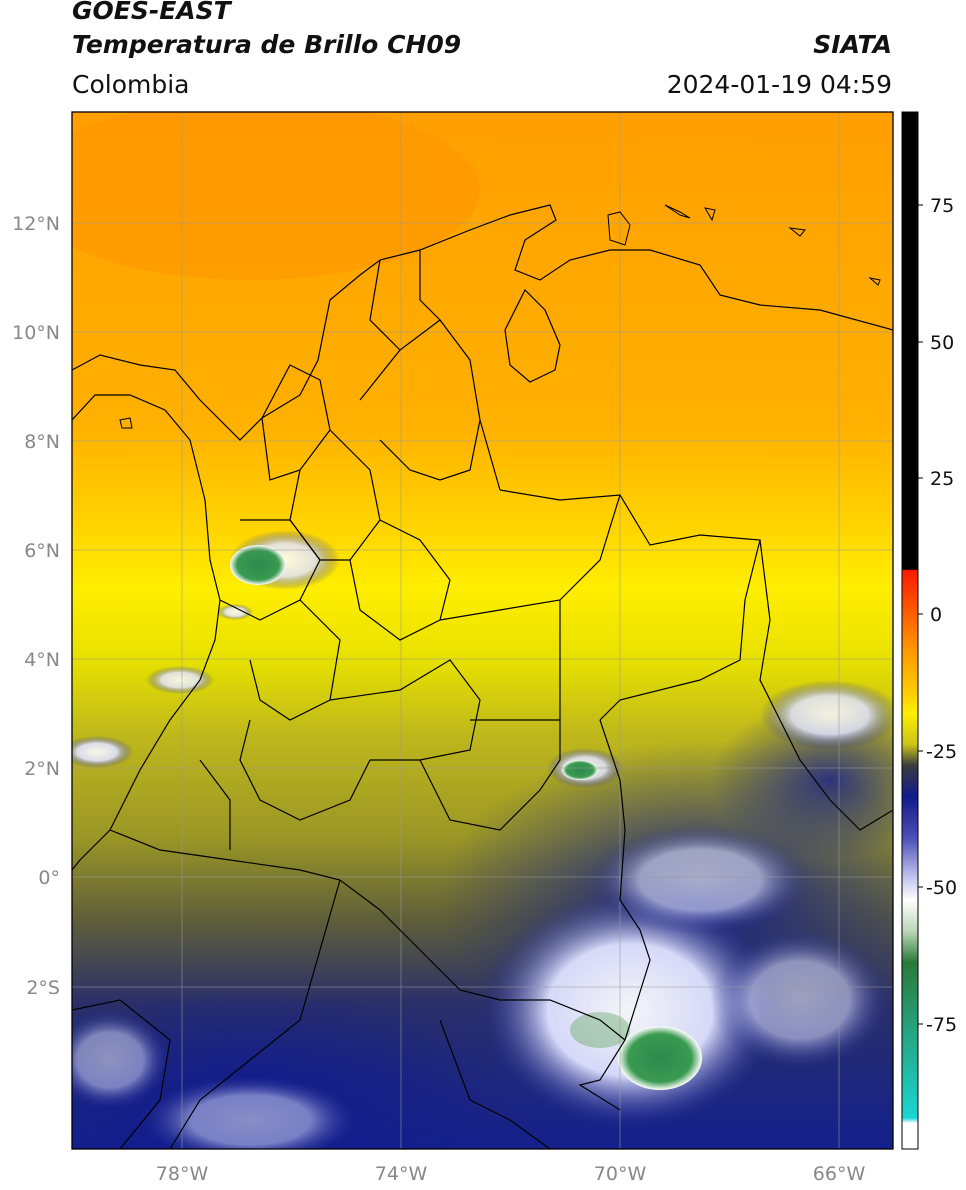  I want to click on caribbean-islands, so click(500, 316).